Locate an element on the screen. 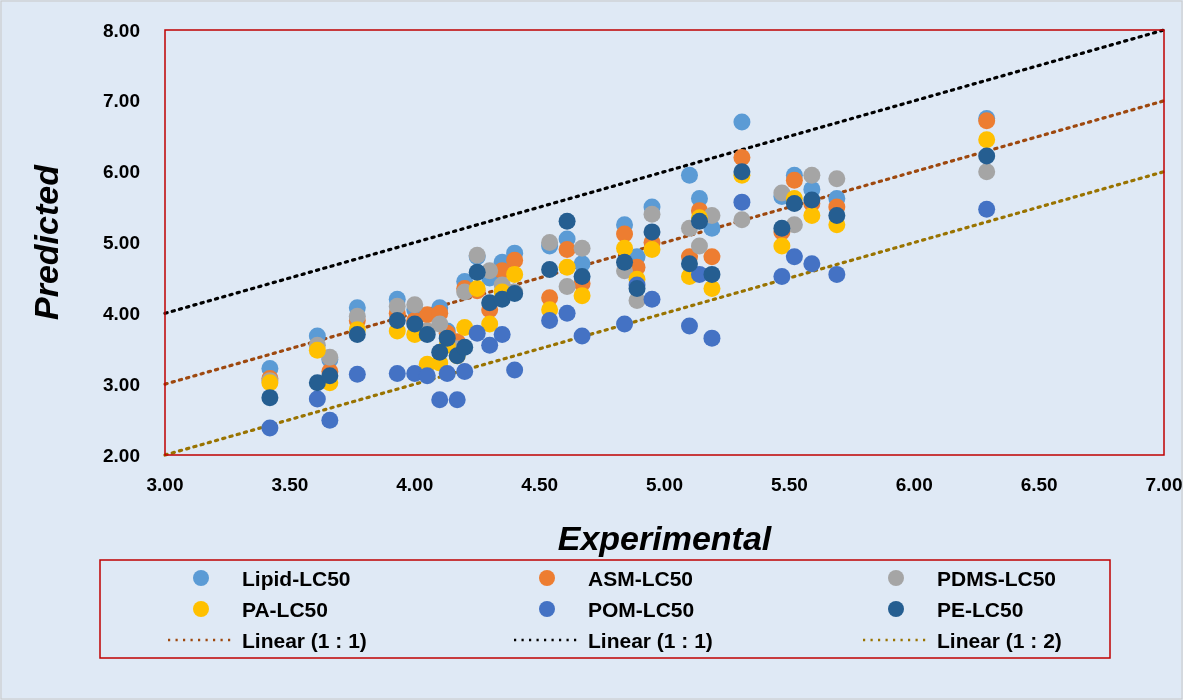  x-tick-label: 3.00 is located at coordinates (165, 484).